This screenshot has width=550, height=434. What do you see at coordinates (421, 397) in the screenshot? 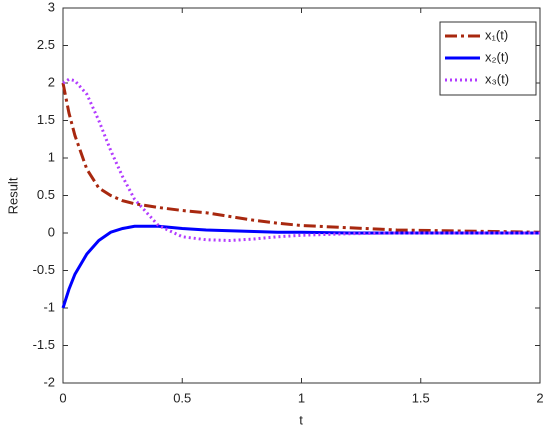
I see `x-tick-label: 1.5` at bounding box center [421, 397].